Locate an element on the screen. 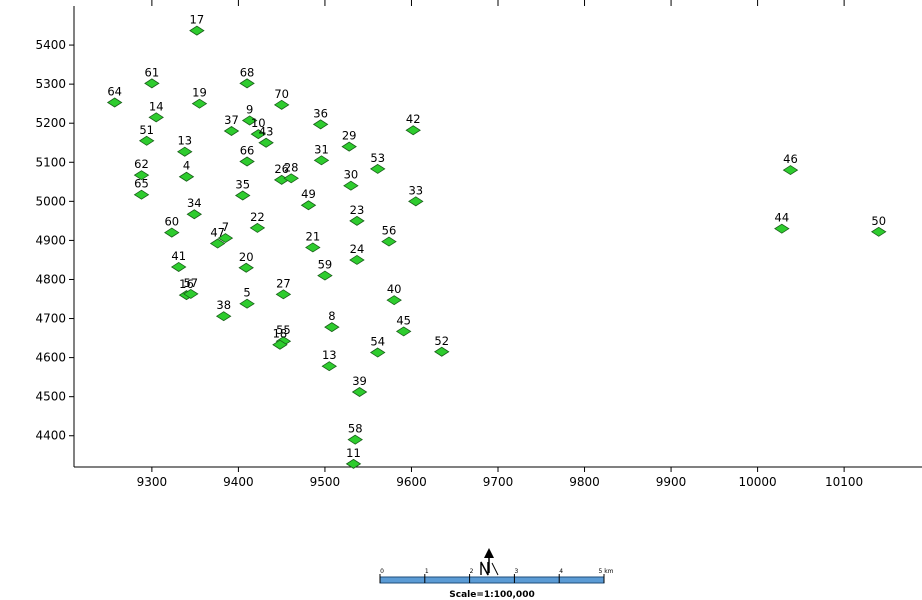  data-point: 66 is located at coordinates (247, 155).